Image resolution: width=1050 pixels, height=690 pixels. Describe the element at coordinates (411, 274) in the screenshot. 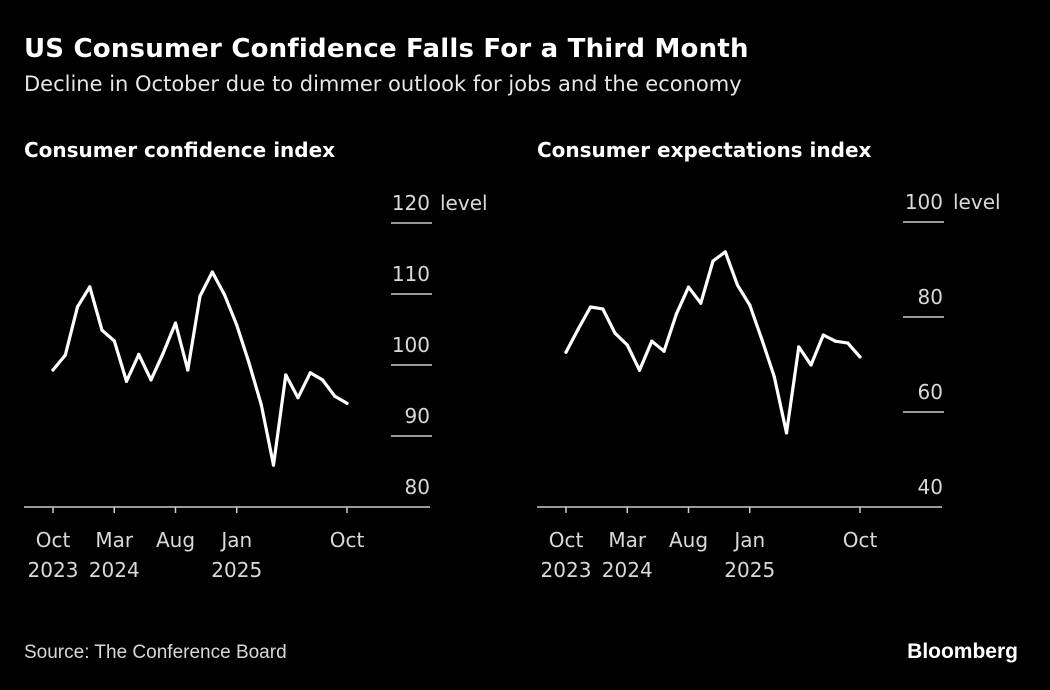

I see `y-tick-label: 110` at that location.